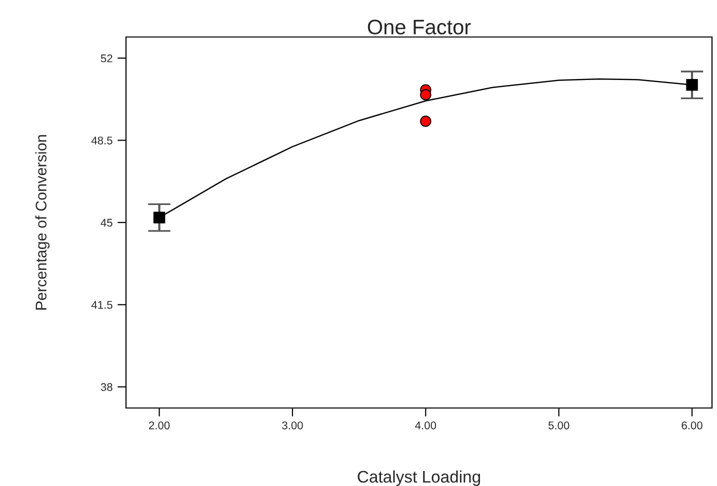 The width and height of the screenshot is (717, 486). Describe the element at coordinates (101, 140) in the screenshot. I see `y-tick-label: 48.5` at that location.